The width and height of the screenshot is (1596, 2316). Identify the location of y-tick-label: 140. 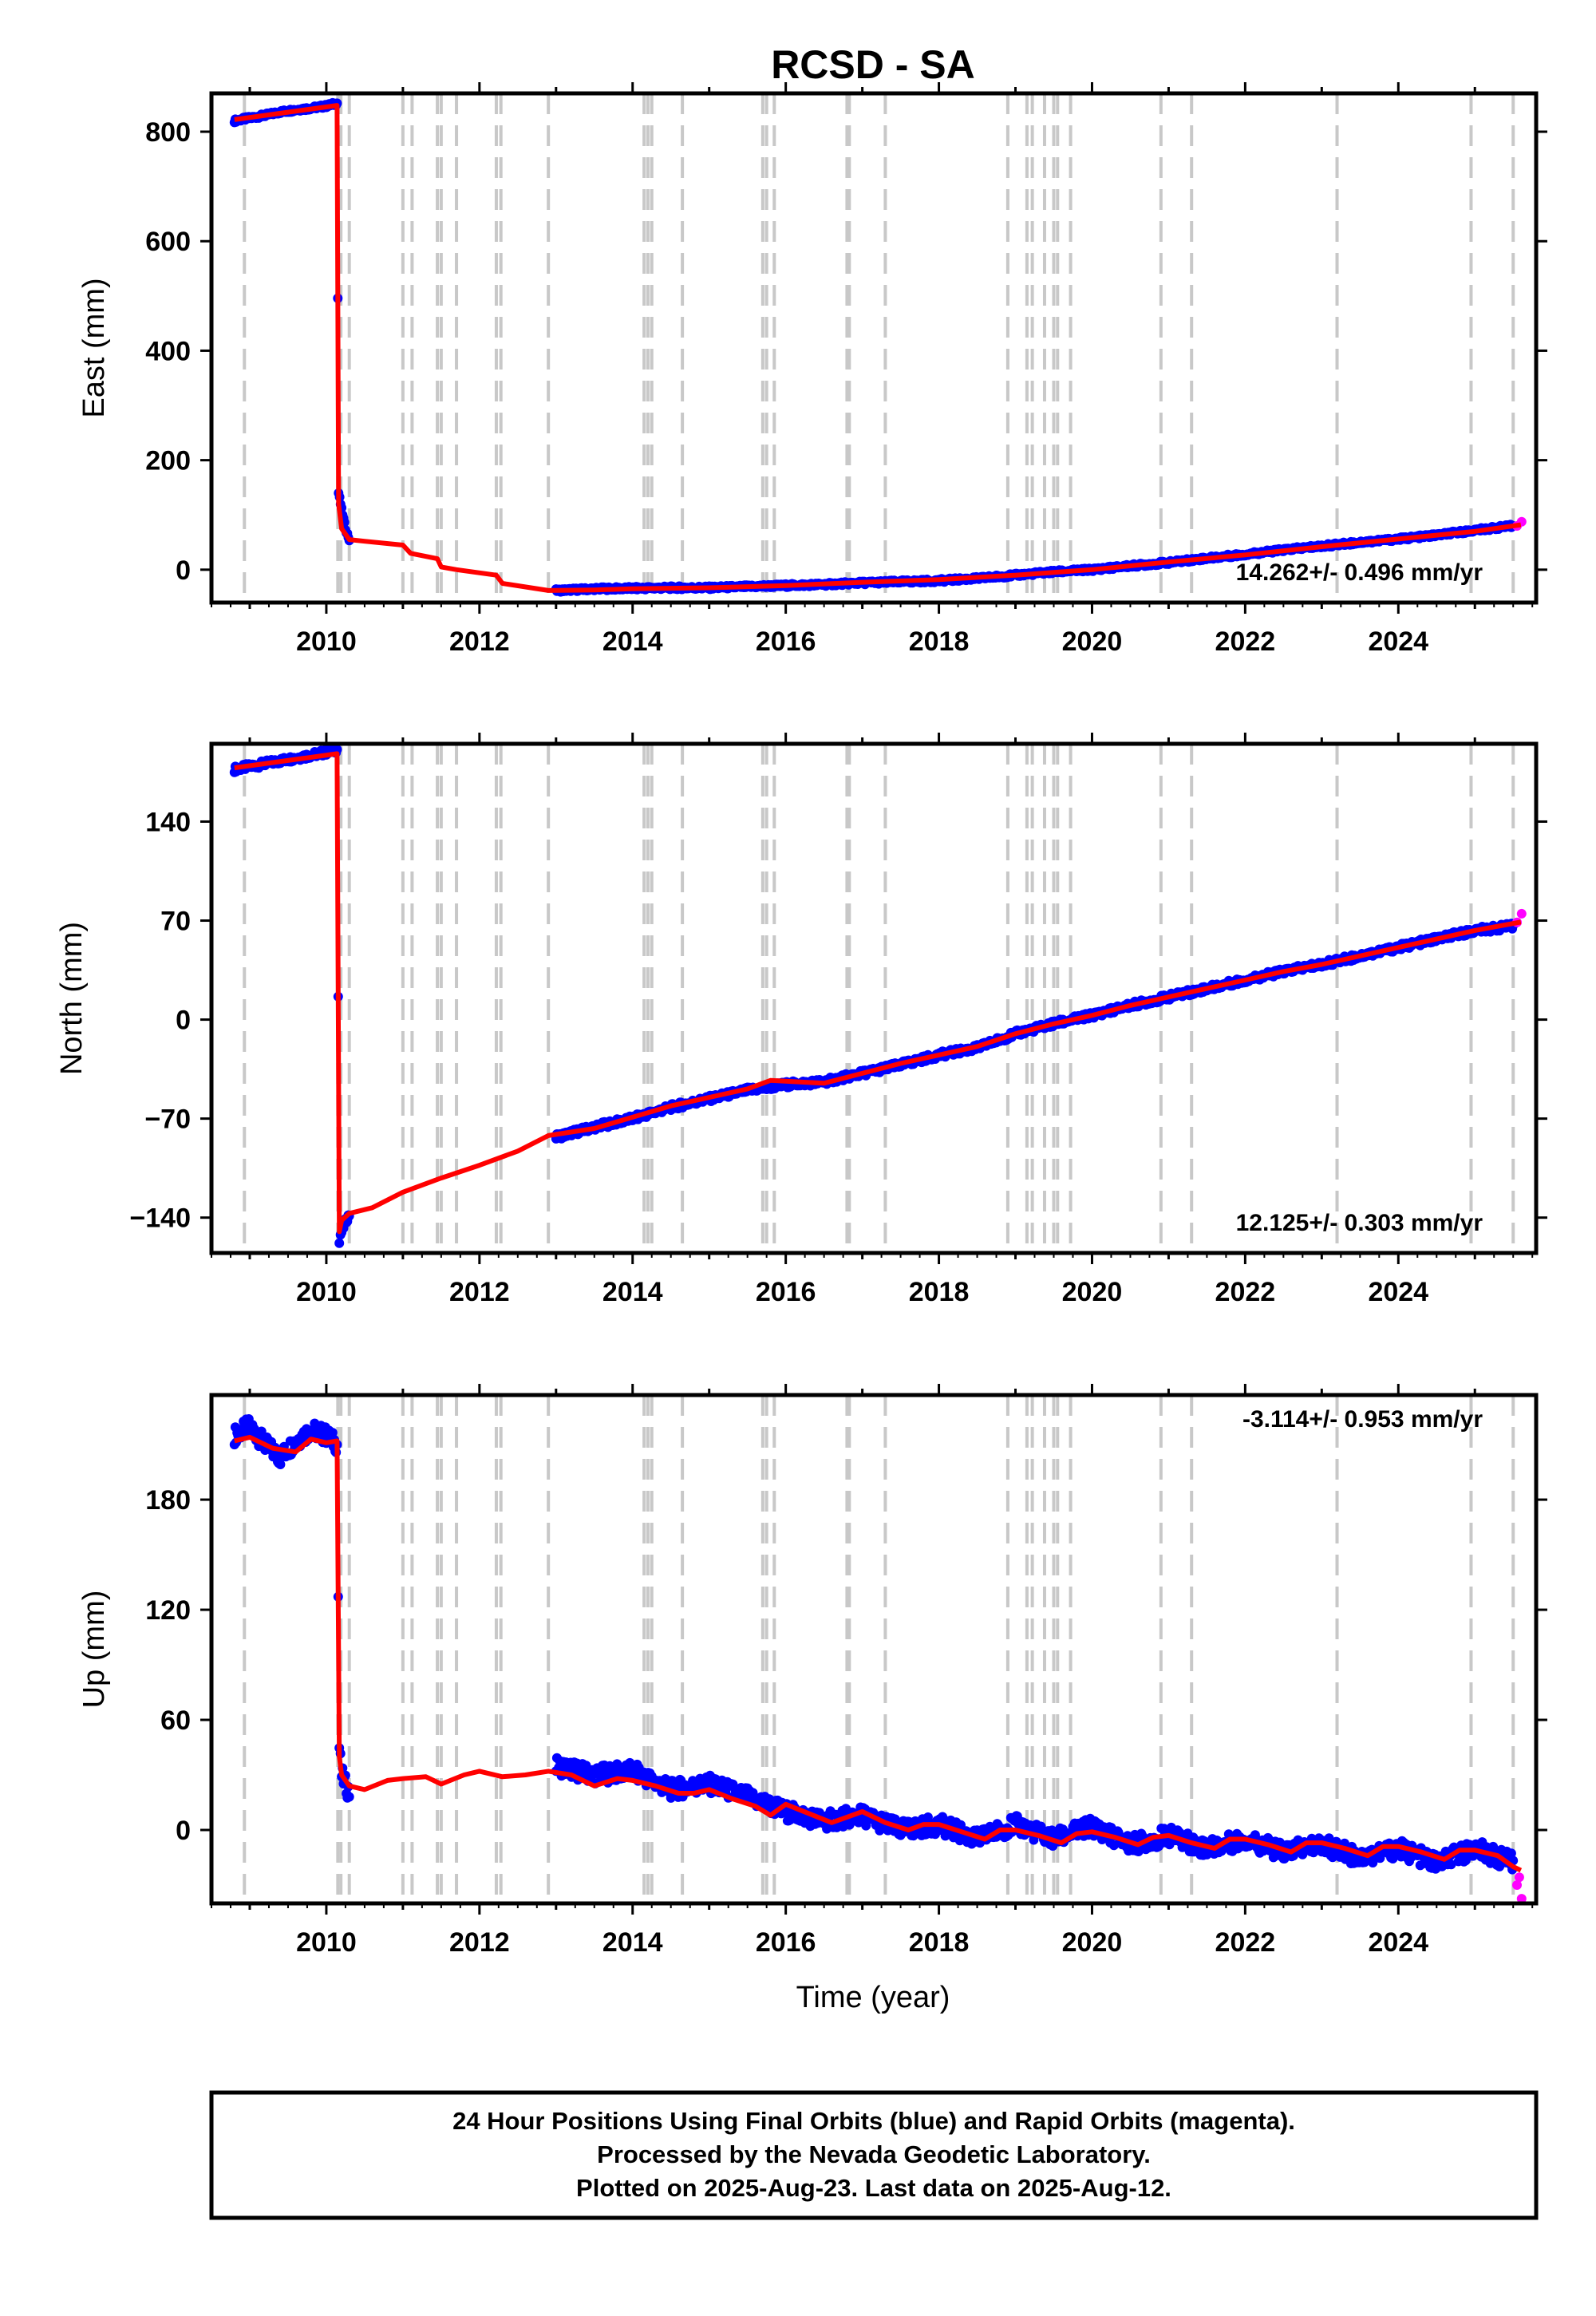
(168, 822).